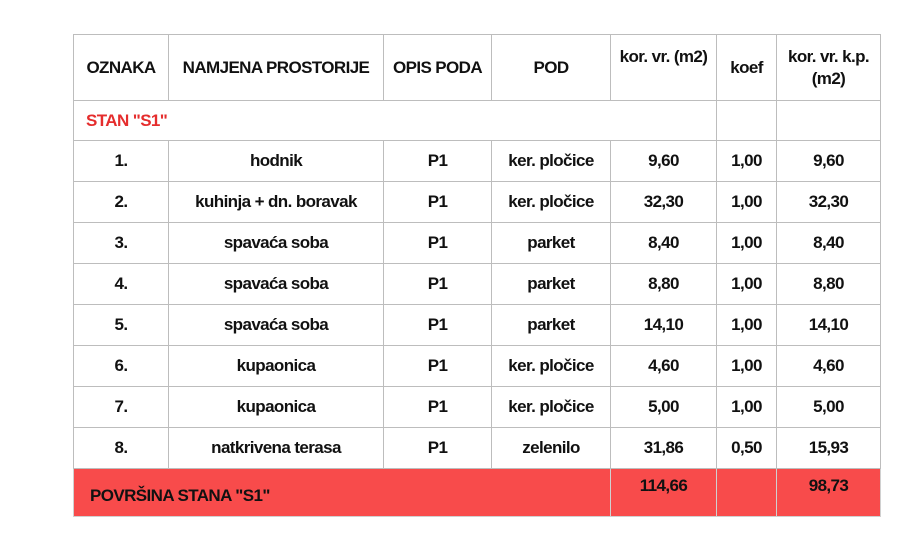  I want to click on section-row: STAN "S1", so click(477, 120).